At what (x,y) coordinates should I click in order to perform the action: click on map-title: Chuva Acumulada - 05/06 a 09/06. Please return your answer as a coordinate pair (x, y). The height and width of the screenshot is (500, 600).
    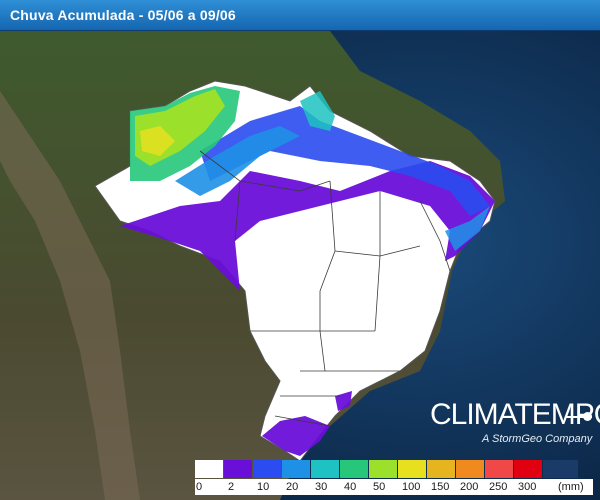
    Looking at the image, I should click on (123, 15).